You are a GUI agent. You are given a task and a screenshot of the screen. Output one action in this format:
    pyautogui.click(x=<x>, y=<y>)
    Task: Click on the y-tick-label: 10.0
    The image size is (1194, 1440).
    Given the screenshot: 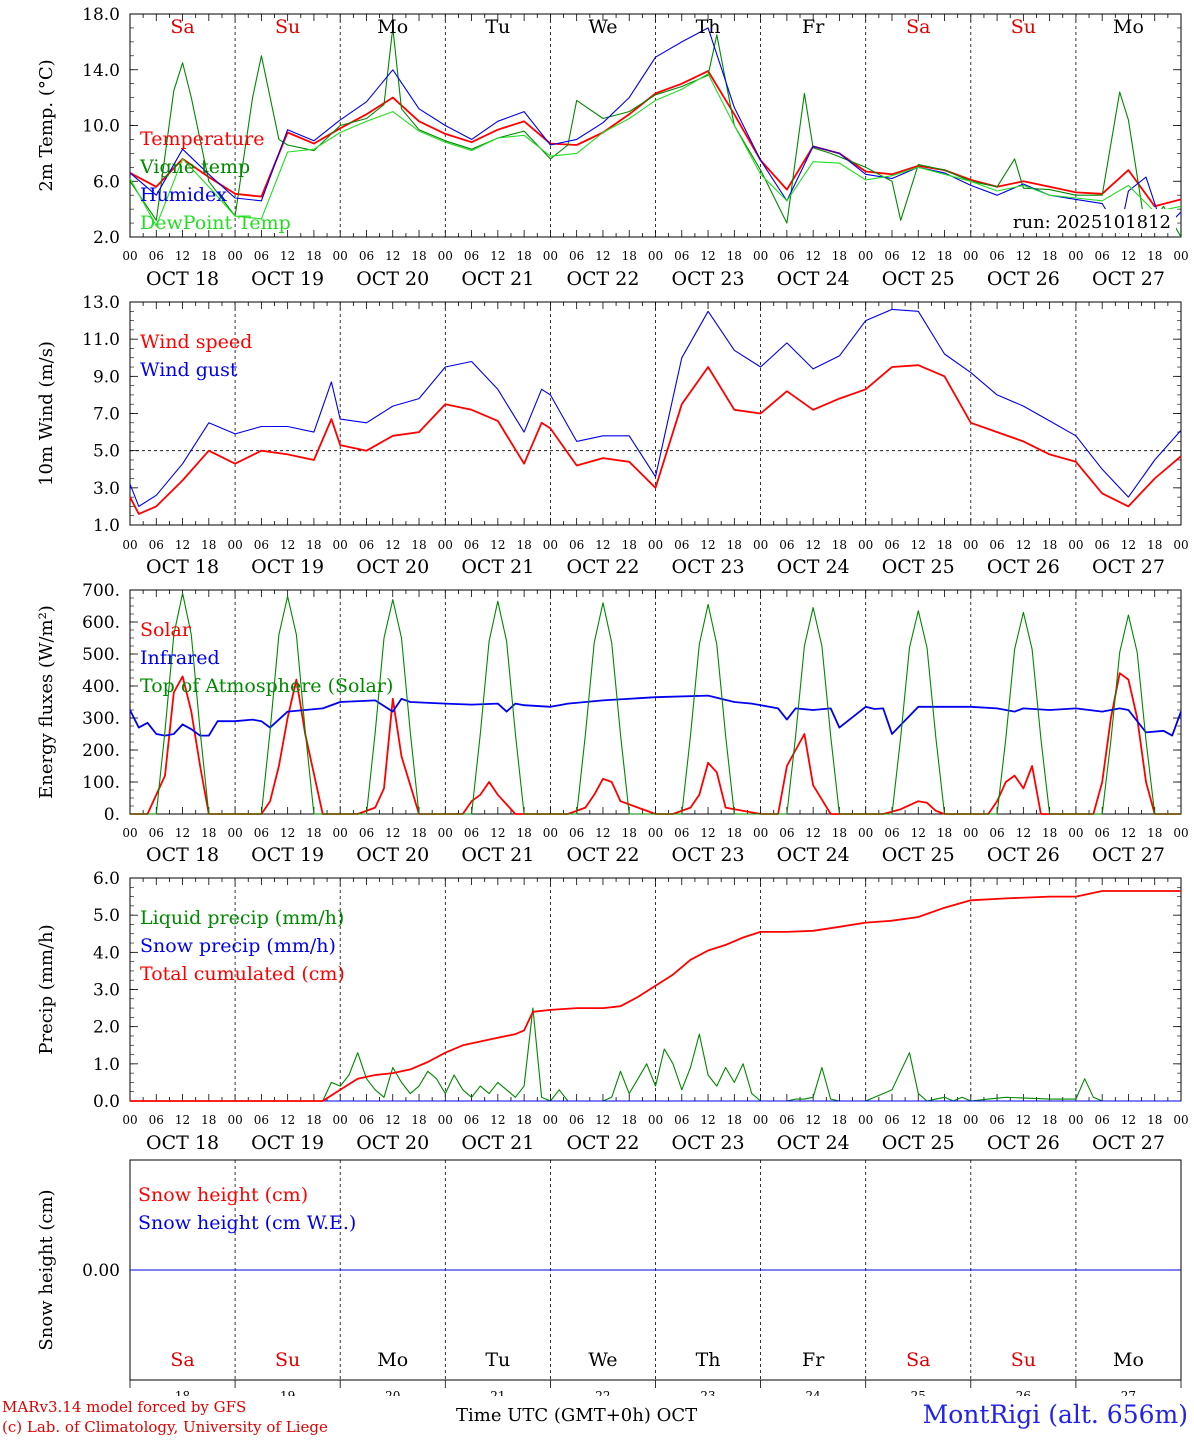 What is the action you would take?
    pyautogui.click(x=101, y=127)
    